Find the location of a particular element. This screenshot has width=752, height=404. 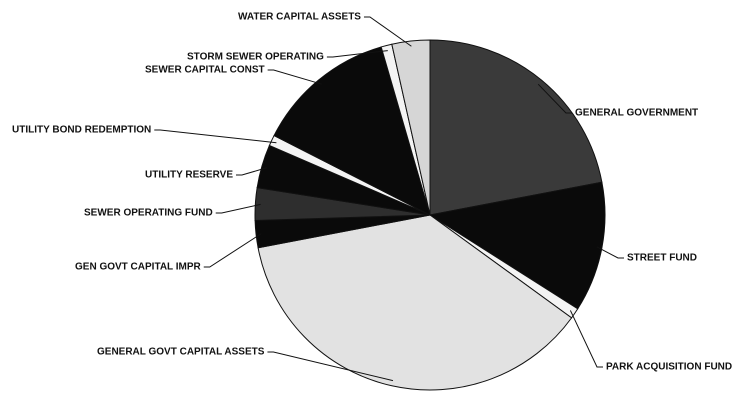

slice-label: SEWER CAPITAL CONST is located at coordinates (205, 70).